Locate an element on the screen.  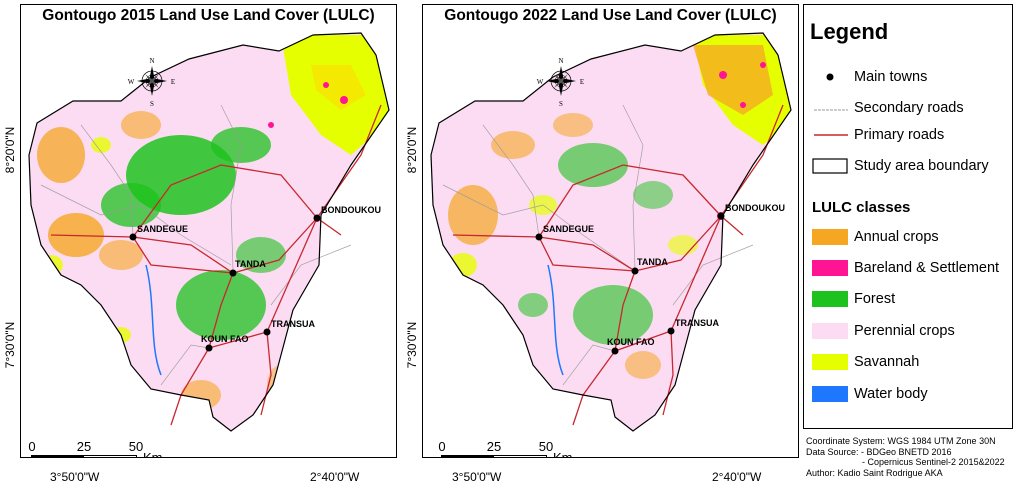
legend-lulc-forest: Forest is located at coordinates (853, 299).